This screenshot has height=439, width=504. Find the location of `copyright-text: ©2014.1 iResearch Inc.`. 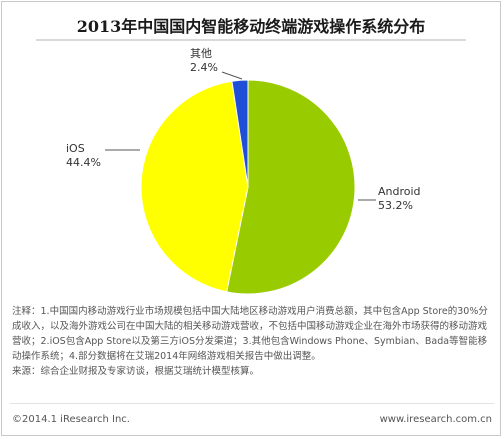

copyright-text: ©2014.1 iResearch Inc. is located at coordinates (71, 419).